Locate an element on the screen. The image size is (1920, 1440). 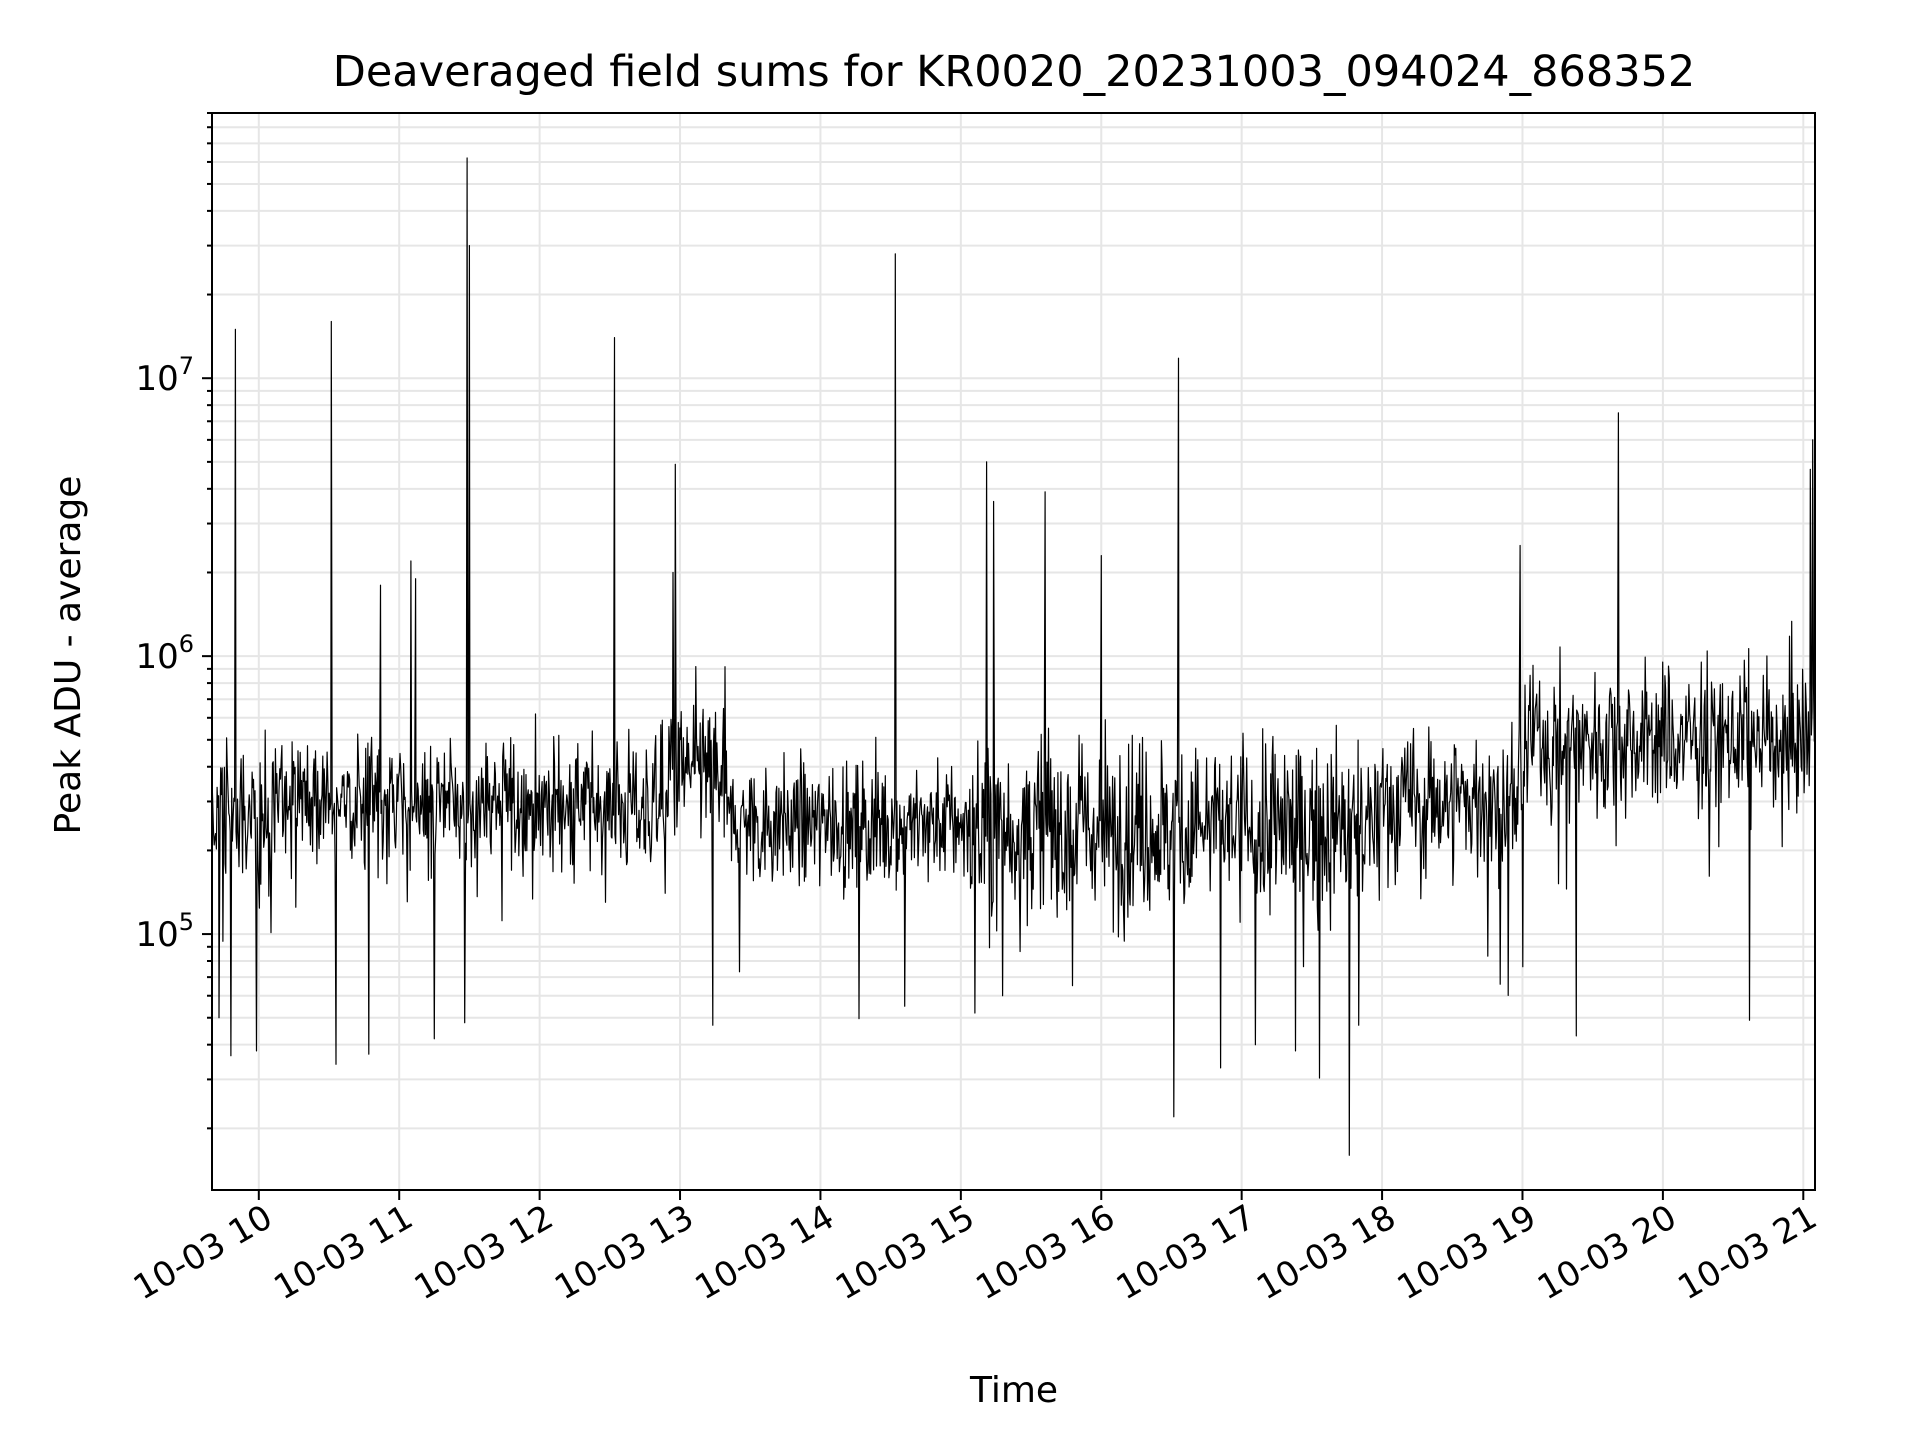
y-tick-exponent: 5 is located at coordinates (186, 922).